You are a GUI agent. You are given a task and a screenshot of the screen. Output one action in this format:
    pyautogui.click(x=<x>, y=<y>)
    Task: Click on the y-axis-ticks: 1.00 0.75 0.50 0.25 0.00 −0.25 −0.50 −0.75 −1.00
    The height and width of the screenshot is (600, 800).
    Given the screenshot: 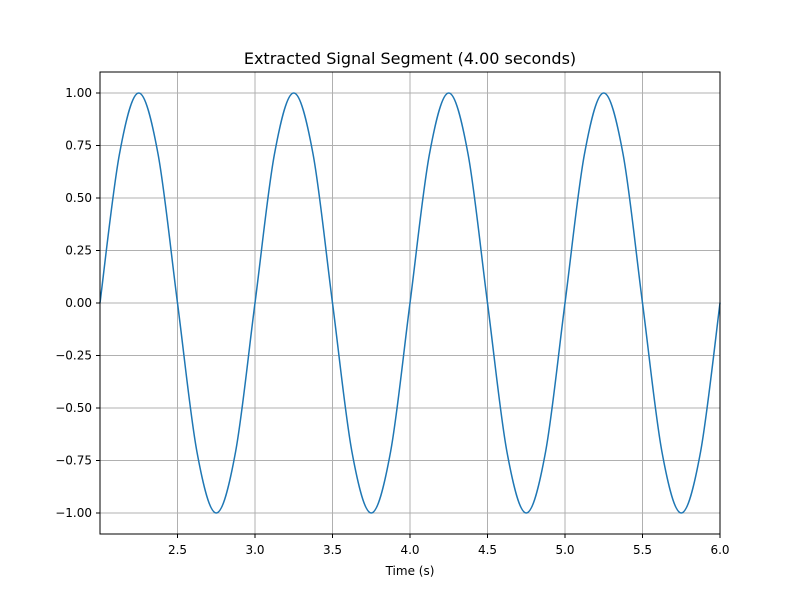 What is the action you would take?
    pyautogui.click(x=77, y=303)
    